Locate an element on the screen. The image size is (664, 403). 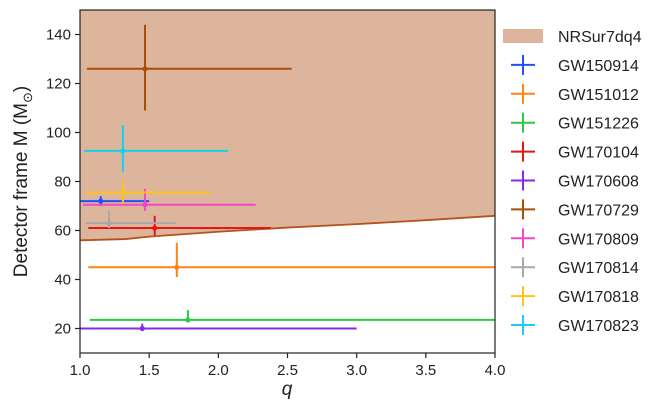
legend-label: GW170608 is located at coordinates (598, 182).